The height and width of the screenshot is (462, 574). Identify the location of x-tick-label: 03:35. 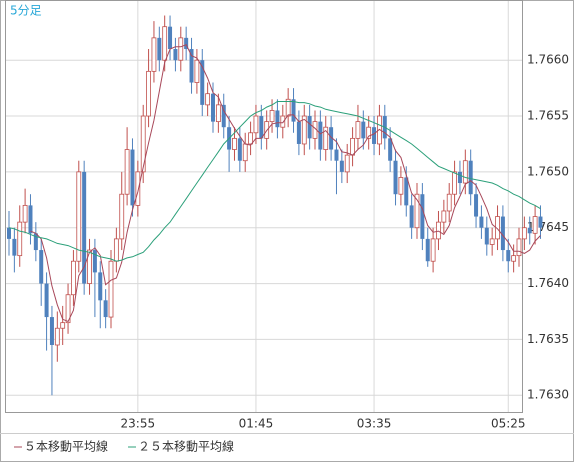
(374, 424).